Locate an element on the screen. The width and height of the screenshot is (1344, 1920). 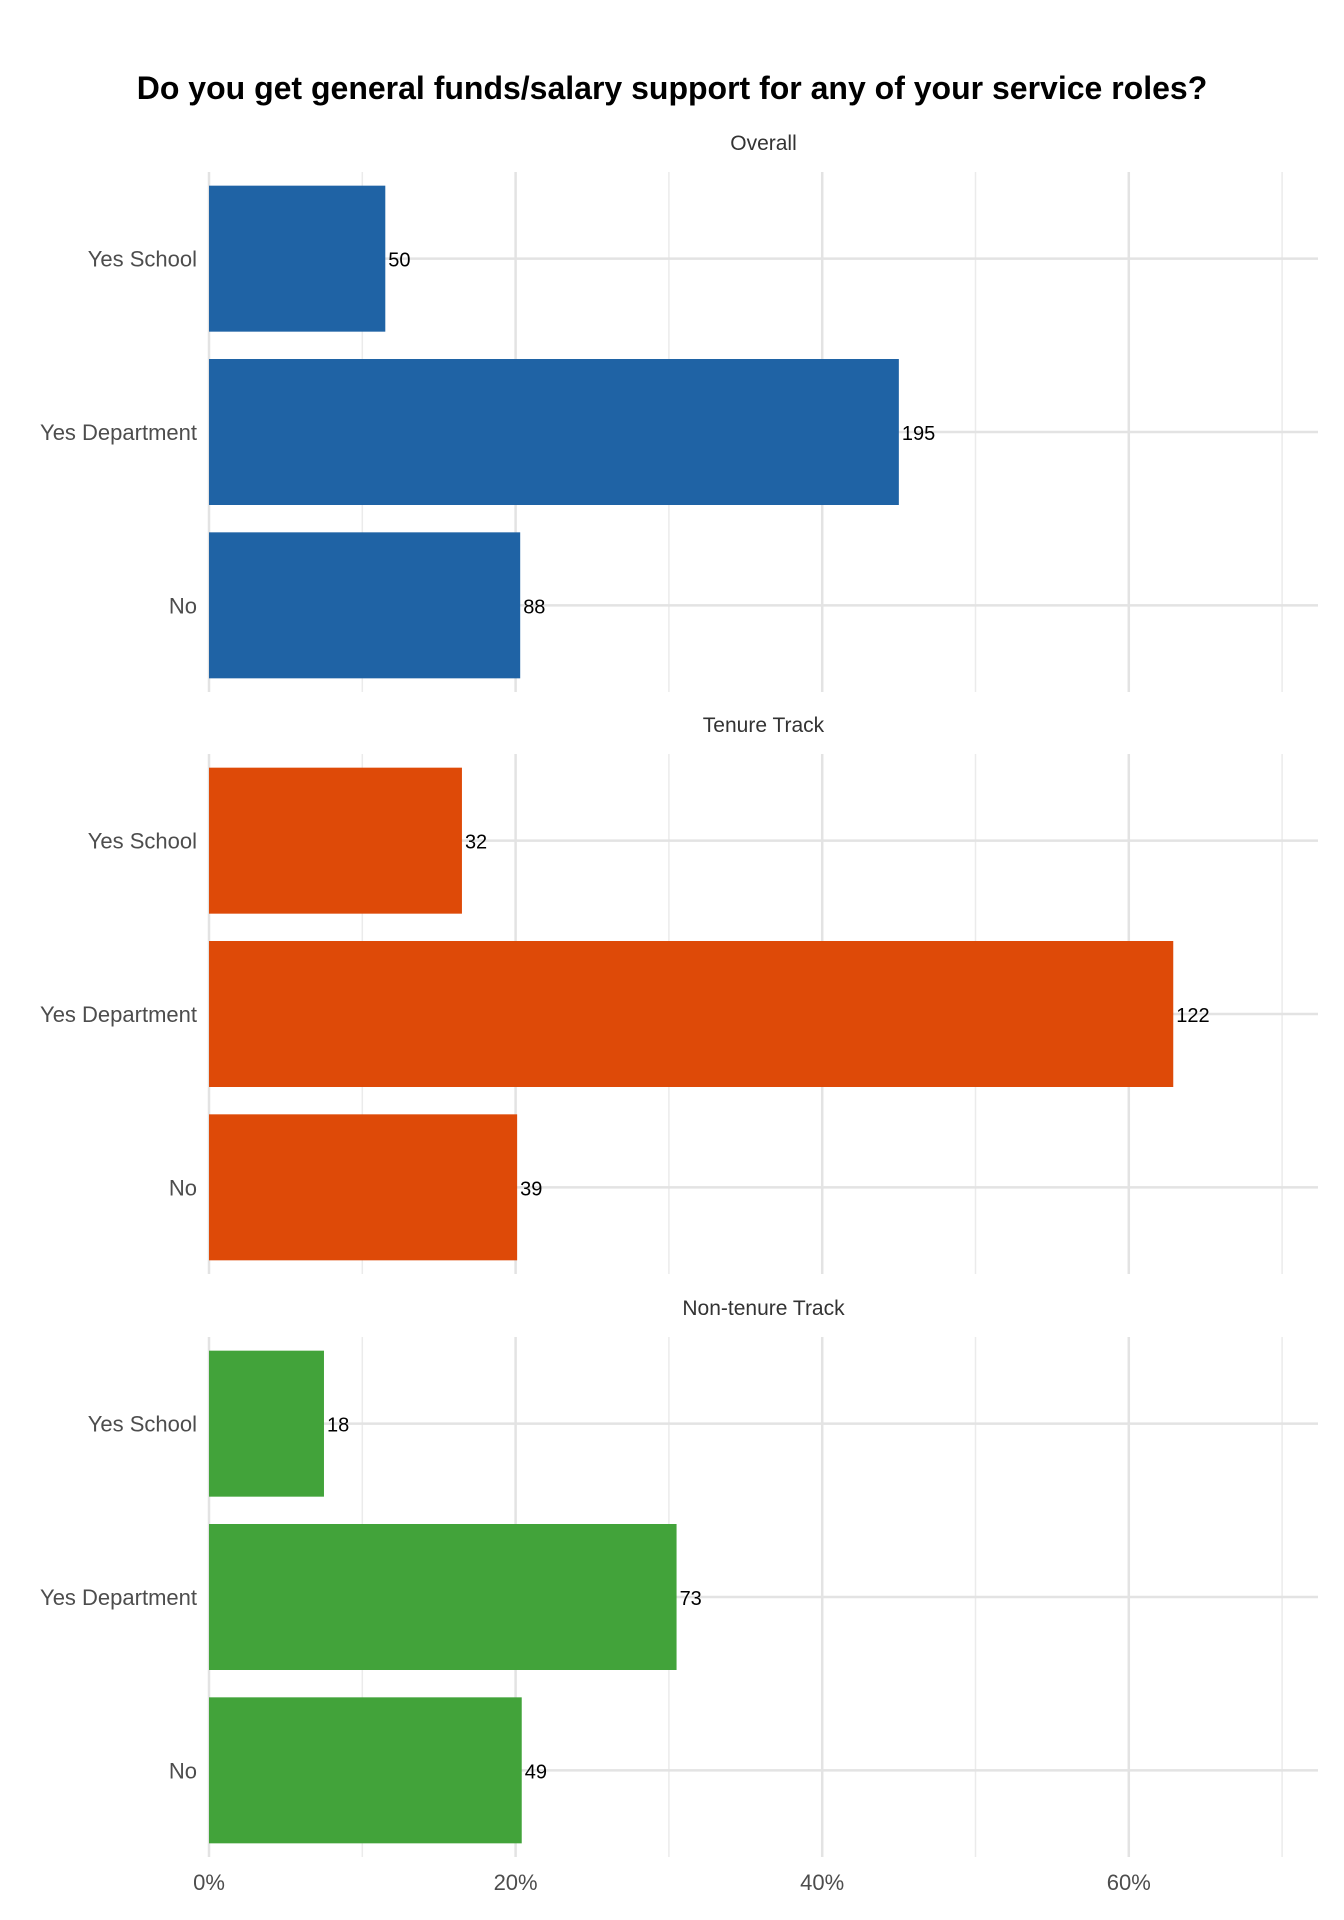
facet-label: Overall is located at coordinates (763, 143).